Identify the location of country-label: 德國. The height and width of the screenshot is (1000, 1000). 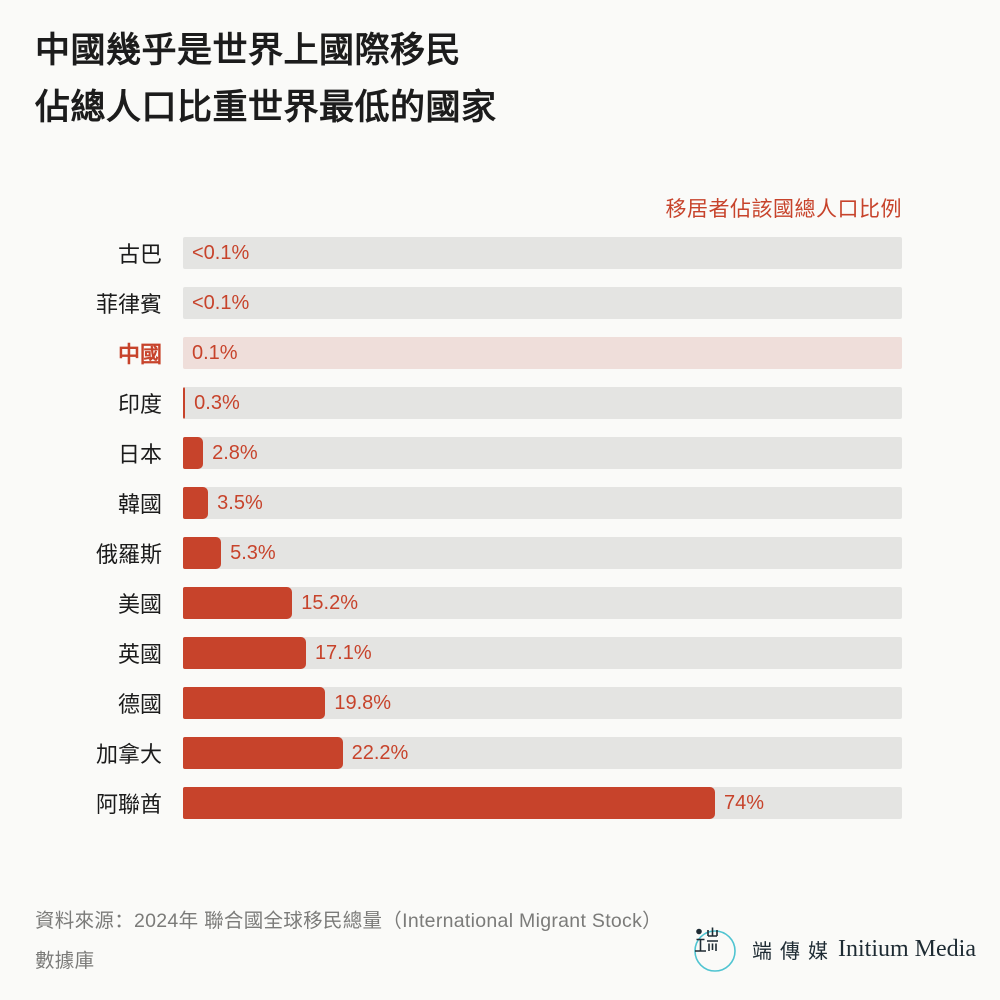
(139, 704).